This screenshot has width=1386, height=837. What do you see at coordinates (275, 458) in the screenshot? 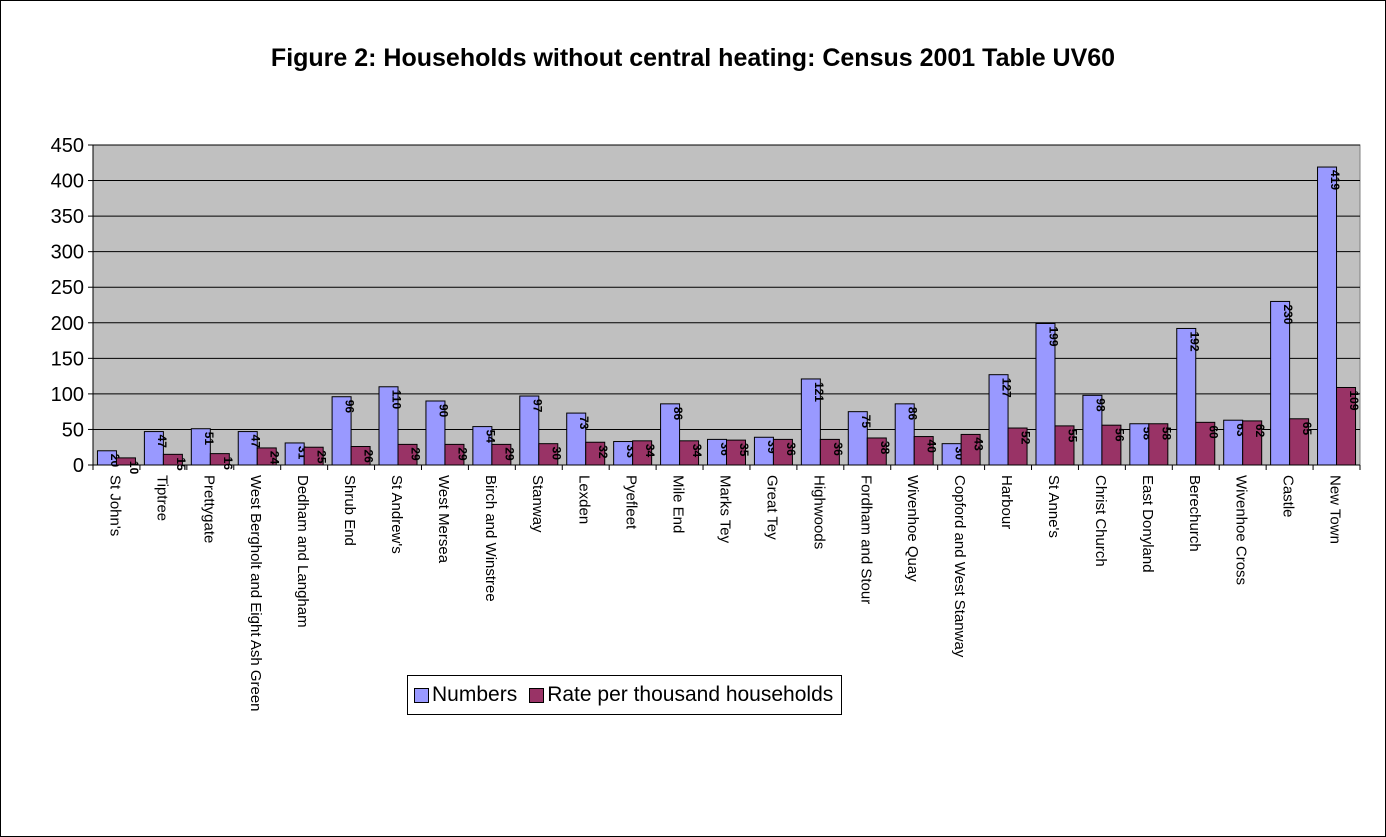
I see `data-label-rate: 24` at bounding box center [275, 458].